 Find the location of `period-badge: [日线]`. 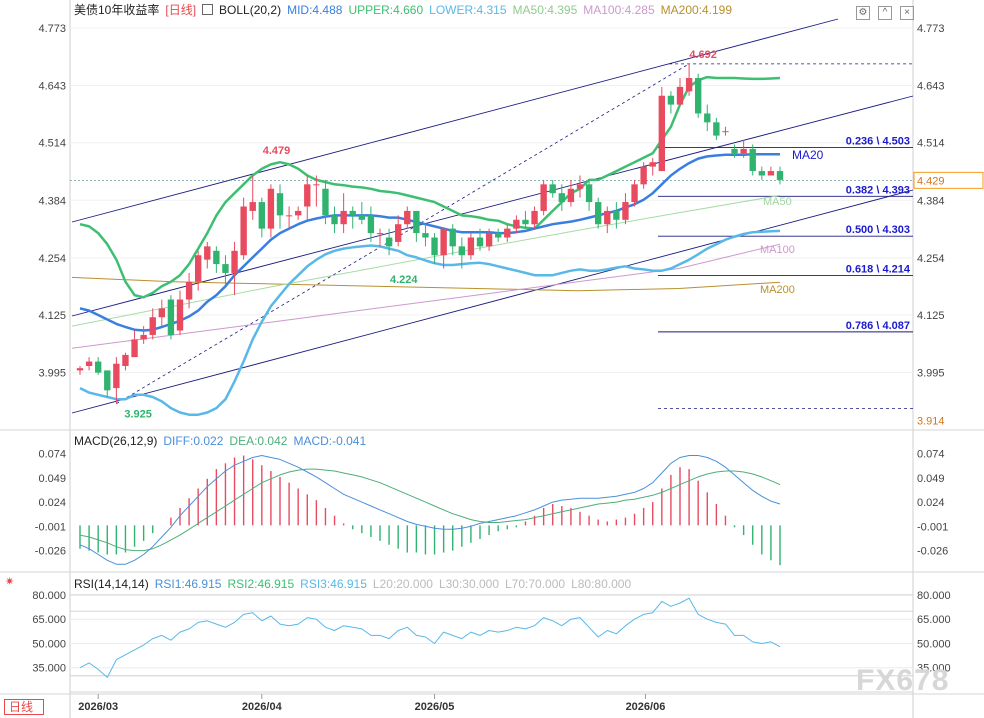

period-badge: [日线] is located at coordinates (181, 10).